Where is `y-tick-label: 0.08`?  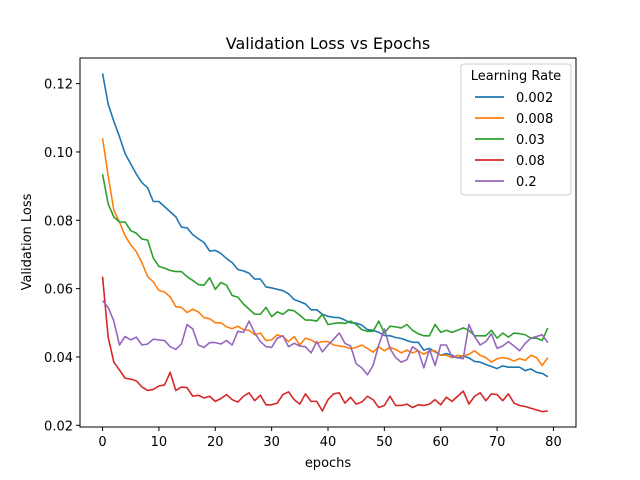 y-tick-label: 0.08 is located at coordinates (58, 221).